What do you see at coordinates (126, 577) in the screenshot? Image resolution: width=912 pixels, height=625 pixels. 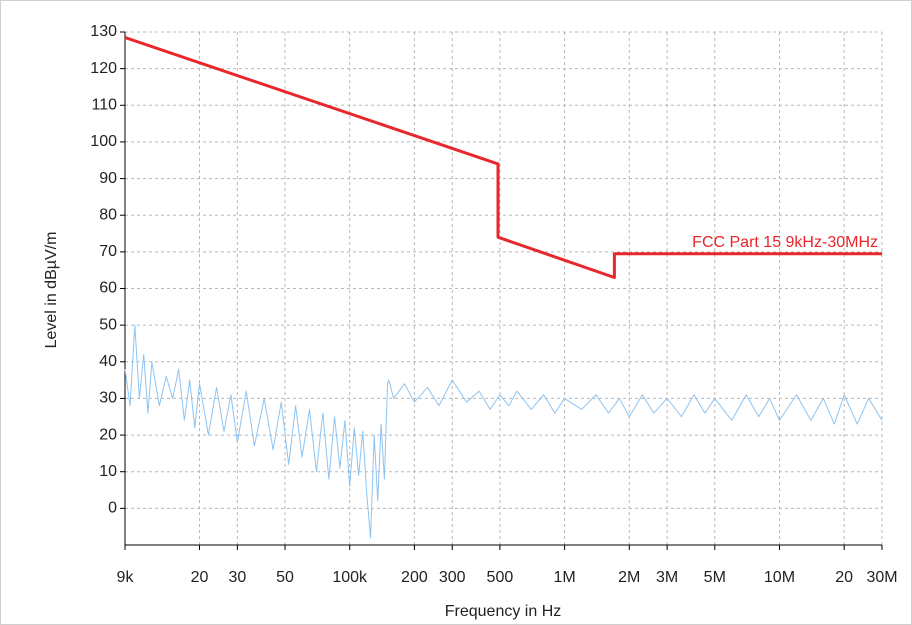 I see `x-tick-label: 9k` at bounding box center [126, 577].